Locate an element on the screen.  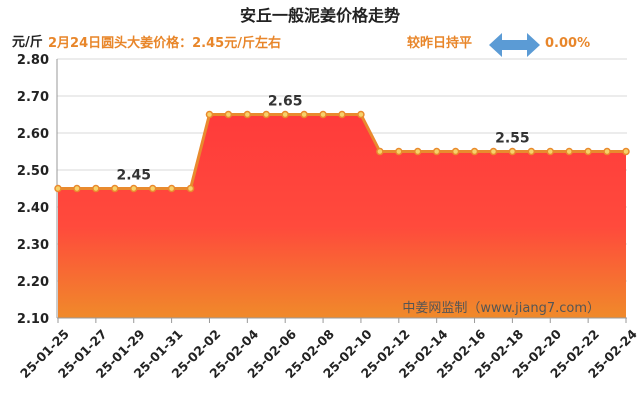
y-tick-label: 2.30 is located at coordinates (33, 245).